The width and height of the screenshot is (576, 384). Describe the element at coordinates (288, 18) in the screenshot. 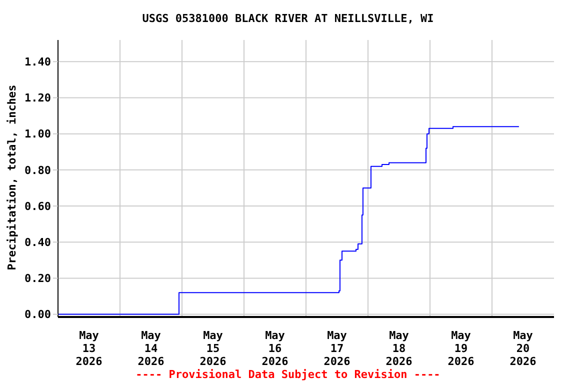

I see `chart-title: USGS 05381000 BLACK RIVER AT NEILLSVILLE, WI` at that location.